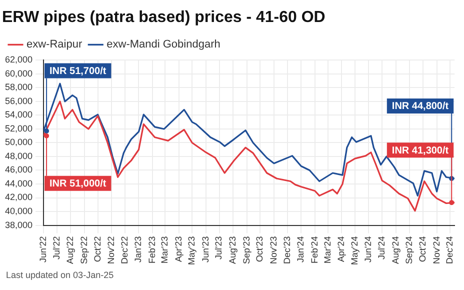 Image resolution: width=464 pixels, height=290 pixels. What do you see at coordinates (78, 71) in the screenshot?
I see `annotation: INR 51,700/t` at bounding box center [78, 71].